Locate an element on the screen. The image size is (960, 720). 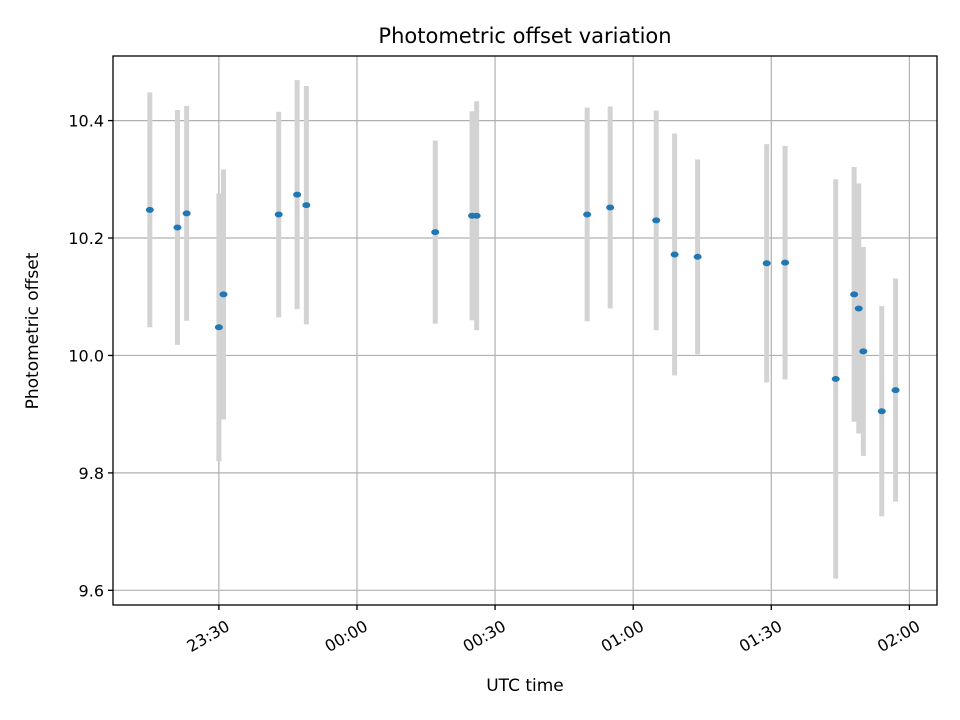
y-tick-label: 10.4 is located at coordinates (86, 121).